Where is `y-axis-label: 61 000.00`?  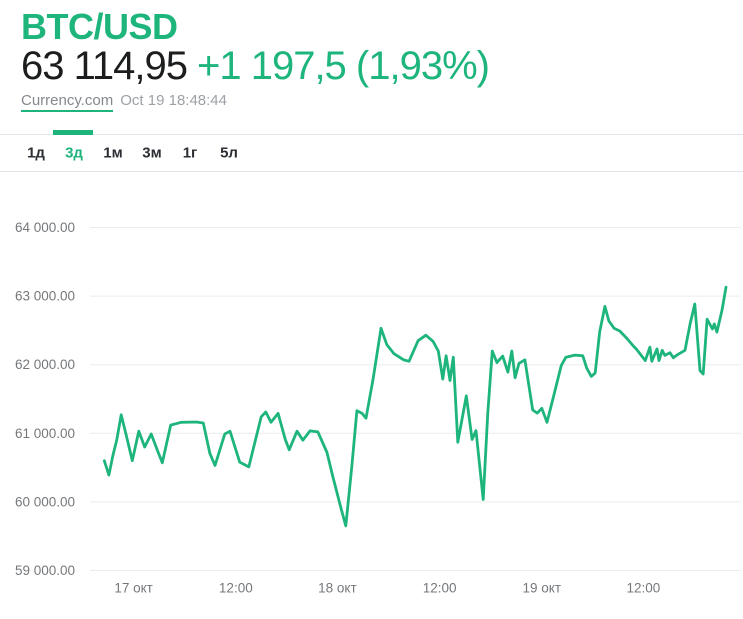
y-axis-label: 61 000.00 is located at coordinates (45, 433).